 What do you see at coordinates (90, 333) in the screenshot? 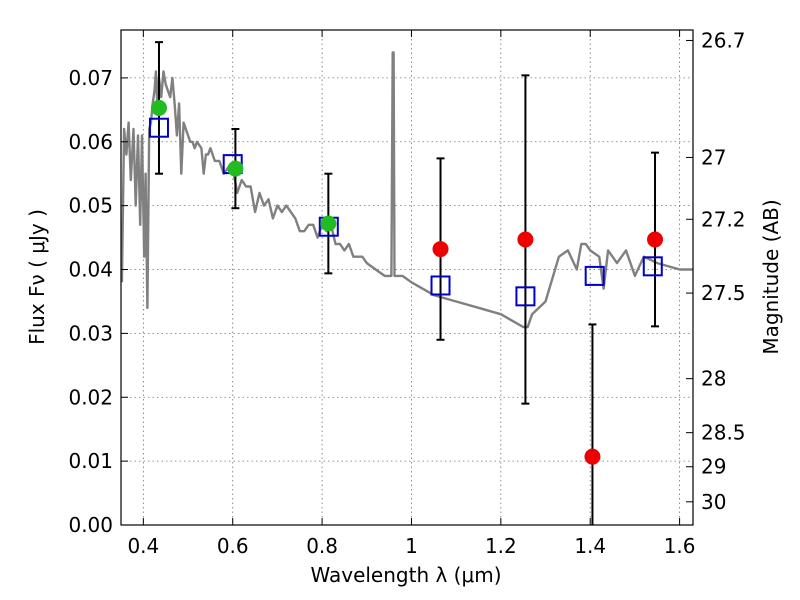
I see `y-tick-label: 0.03` at bounding box center [90, 333].